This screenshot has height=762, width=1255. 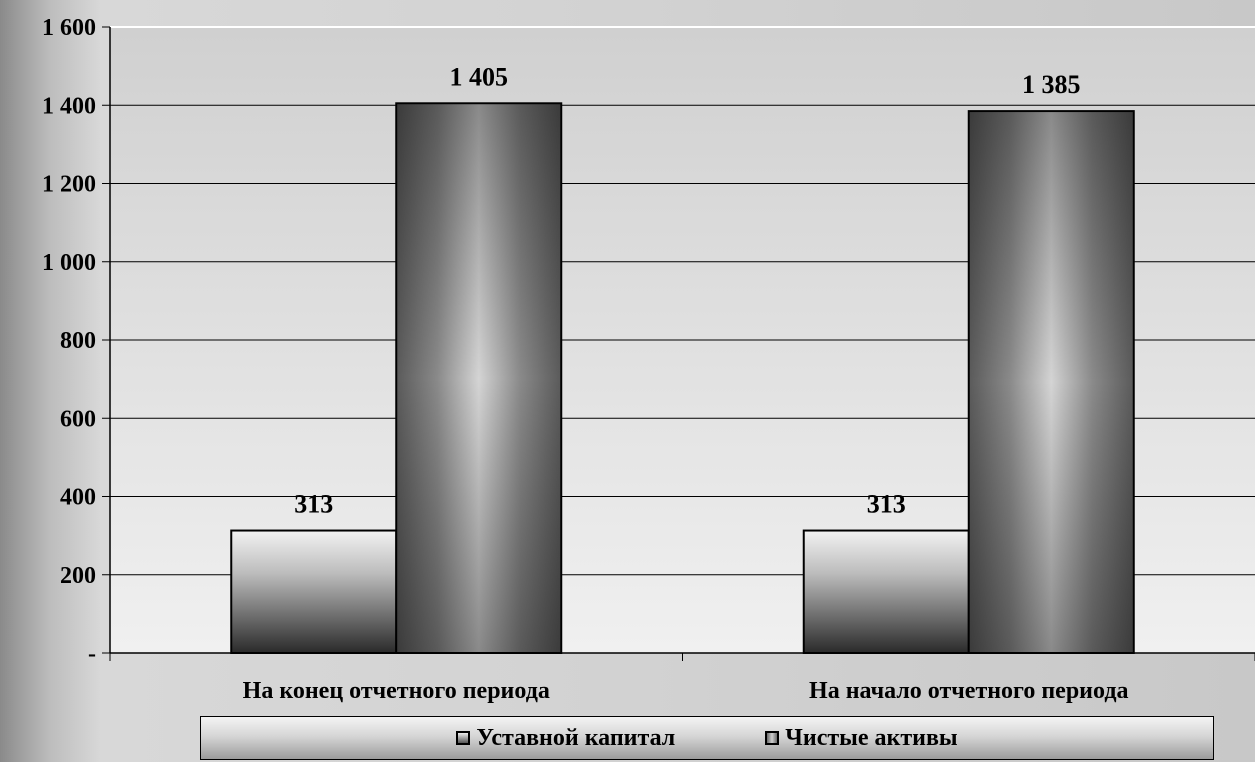 I want to click on legend-label-series-1: Уставной капитал, so click(x=576, y=737).